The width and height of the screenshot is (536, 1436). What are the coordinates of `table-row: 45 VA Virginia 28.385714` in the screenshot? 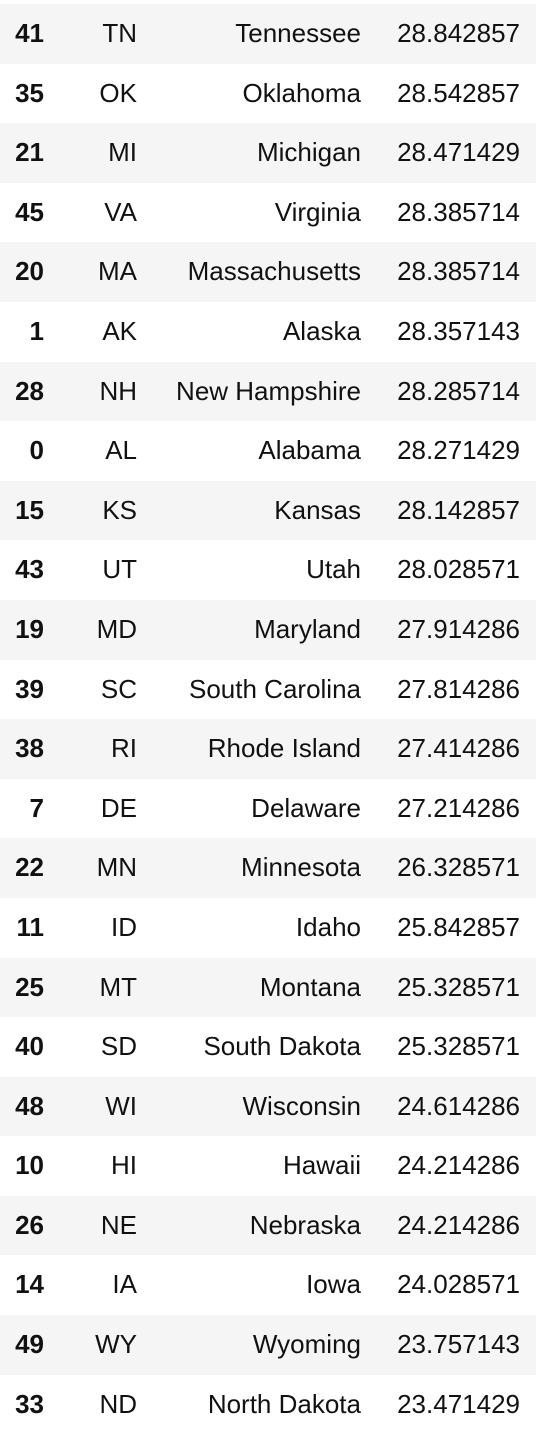 It's located at (268, 212).